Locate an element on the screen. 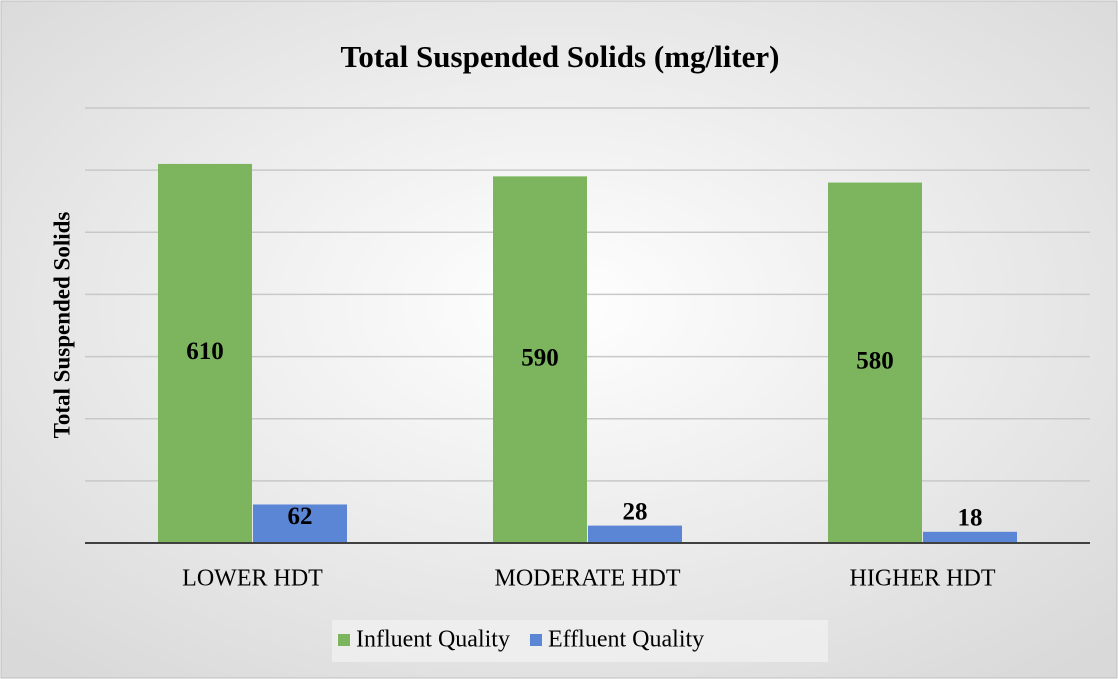 The width and height of the screenshot is (1118, 679). data-label: 610 is located at coordinates (205, 351).